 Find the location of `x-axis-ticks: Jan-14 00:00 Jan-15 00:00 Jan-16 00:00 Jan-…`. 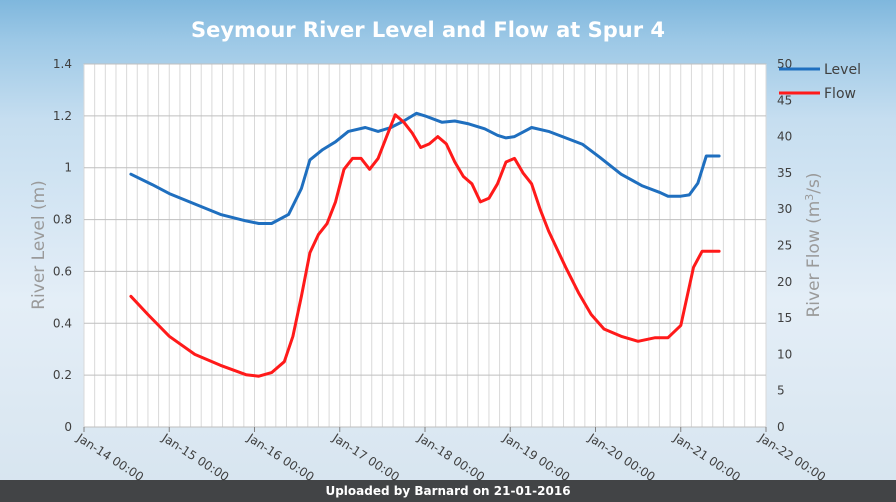

x-axis-ticks: Jan-14 00:00 Jan-15 00:00 Jan-16 00:00 Jan-… is located at coordinates (451, 455).